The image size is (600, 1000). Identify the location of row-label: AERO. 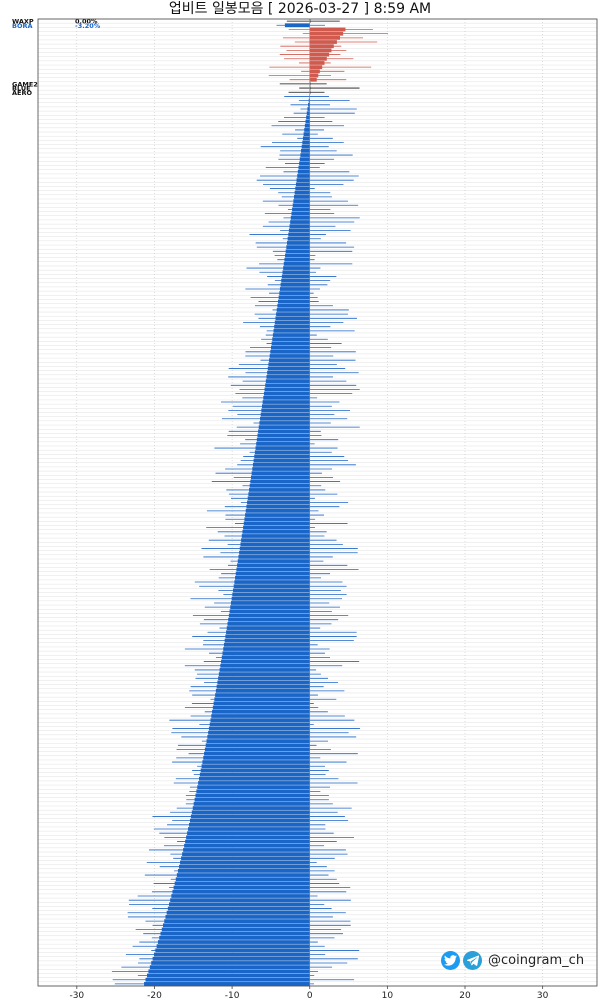
(22, 93).